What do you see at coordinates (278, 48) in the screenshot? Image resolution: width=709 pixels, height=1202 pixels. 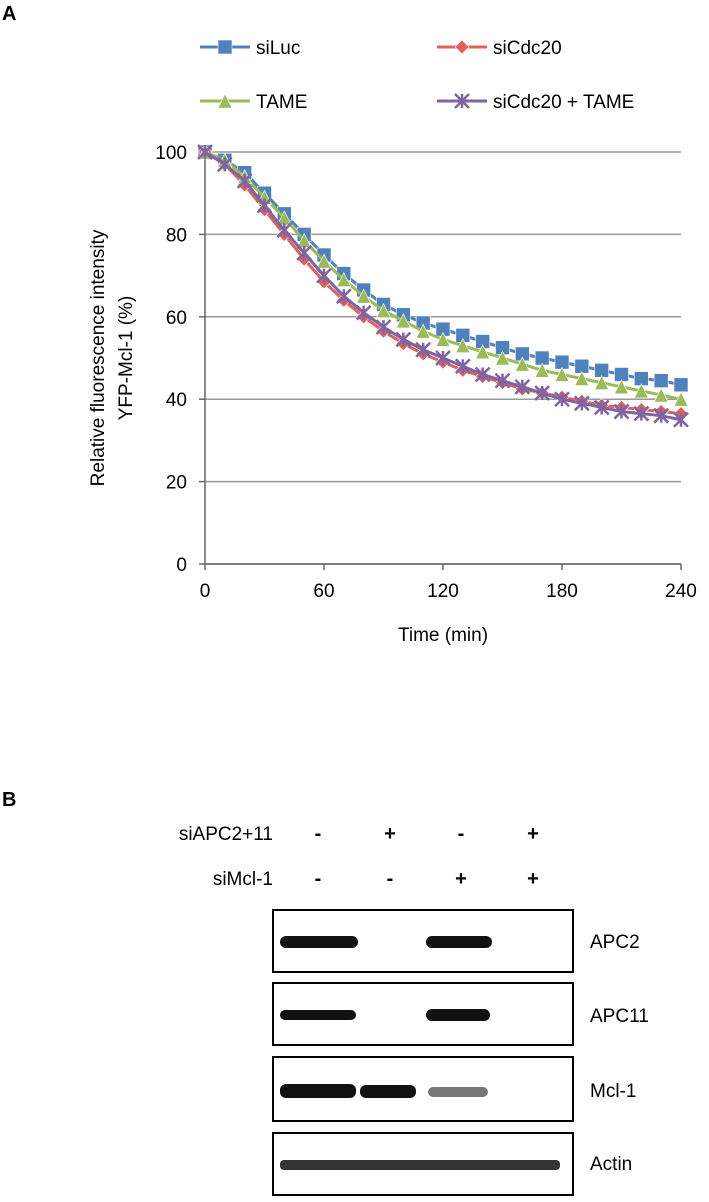 I see `legend-label: siLuc` at bounding box center [278, 48].